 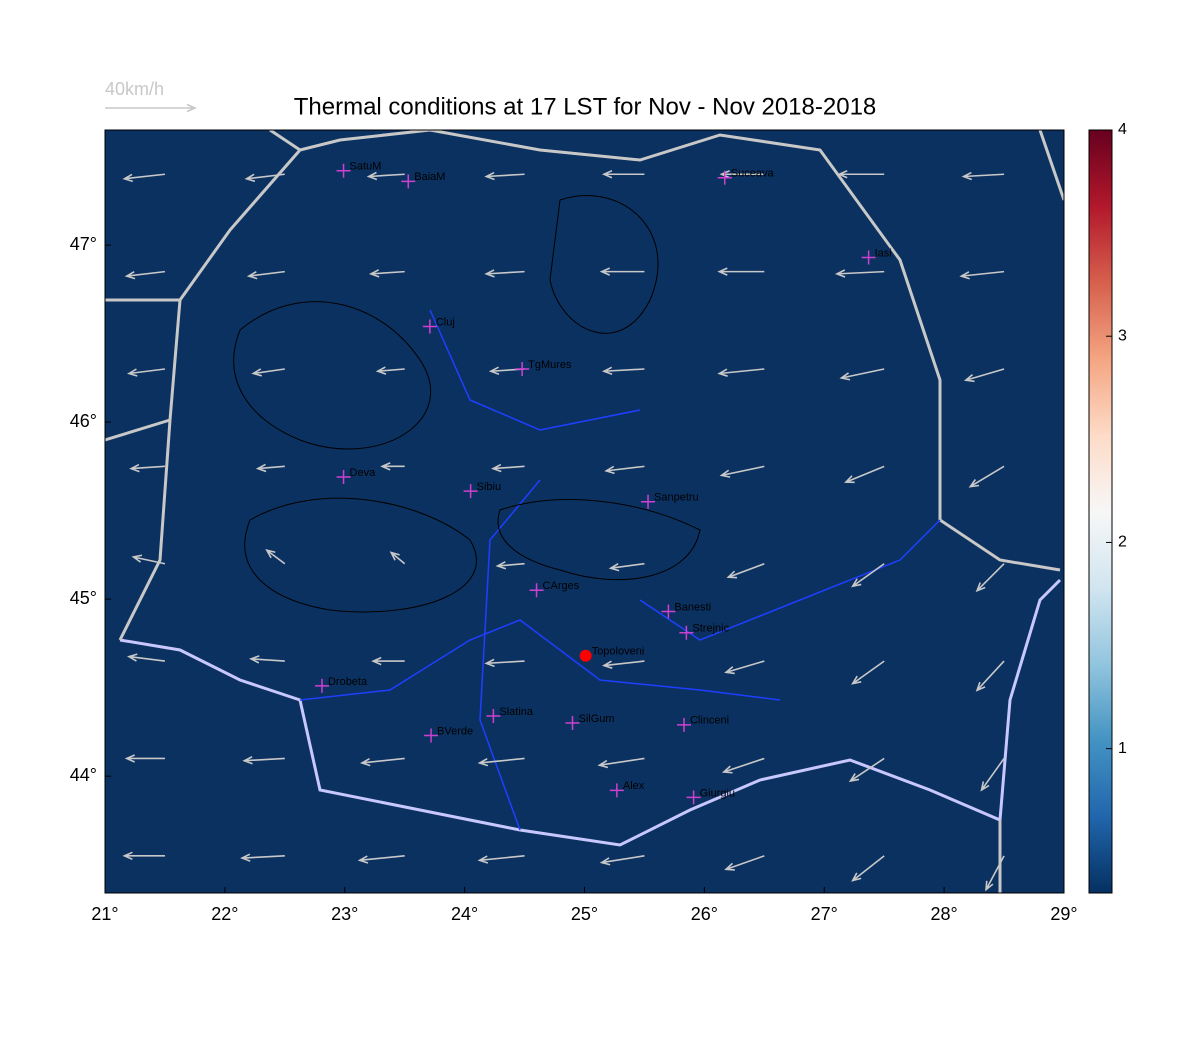 I want to click on station-label: BVerde, so click(x=455, y=731).